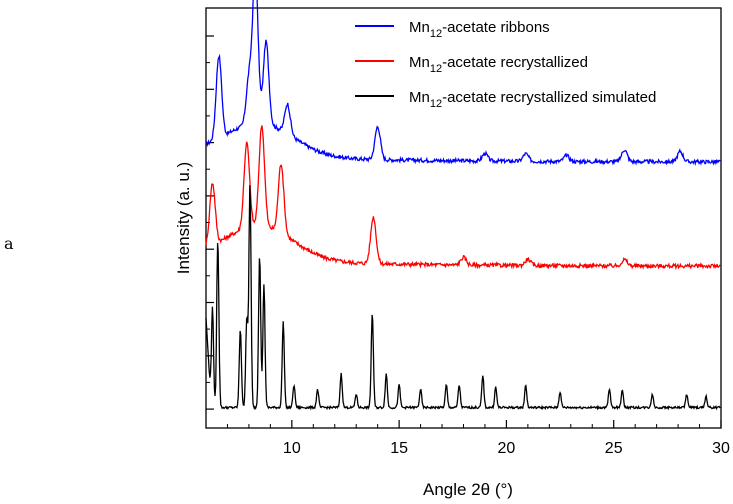 This screenshot has width=733, height=504. Describe the element at coordinates (614, 448) in the screenshot. I see `x-tick-label: 25` at that location.